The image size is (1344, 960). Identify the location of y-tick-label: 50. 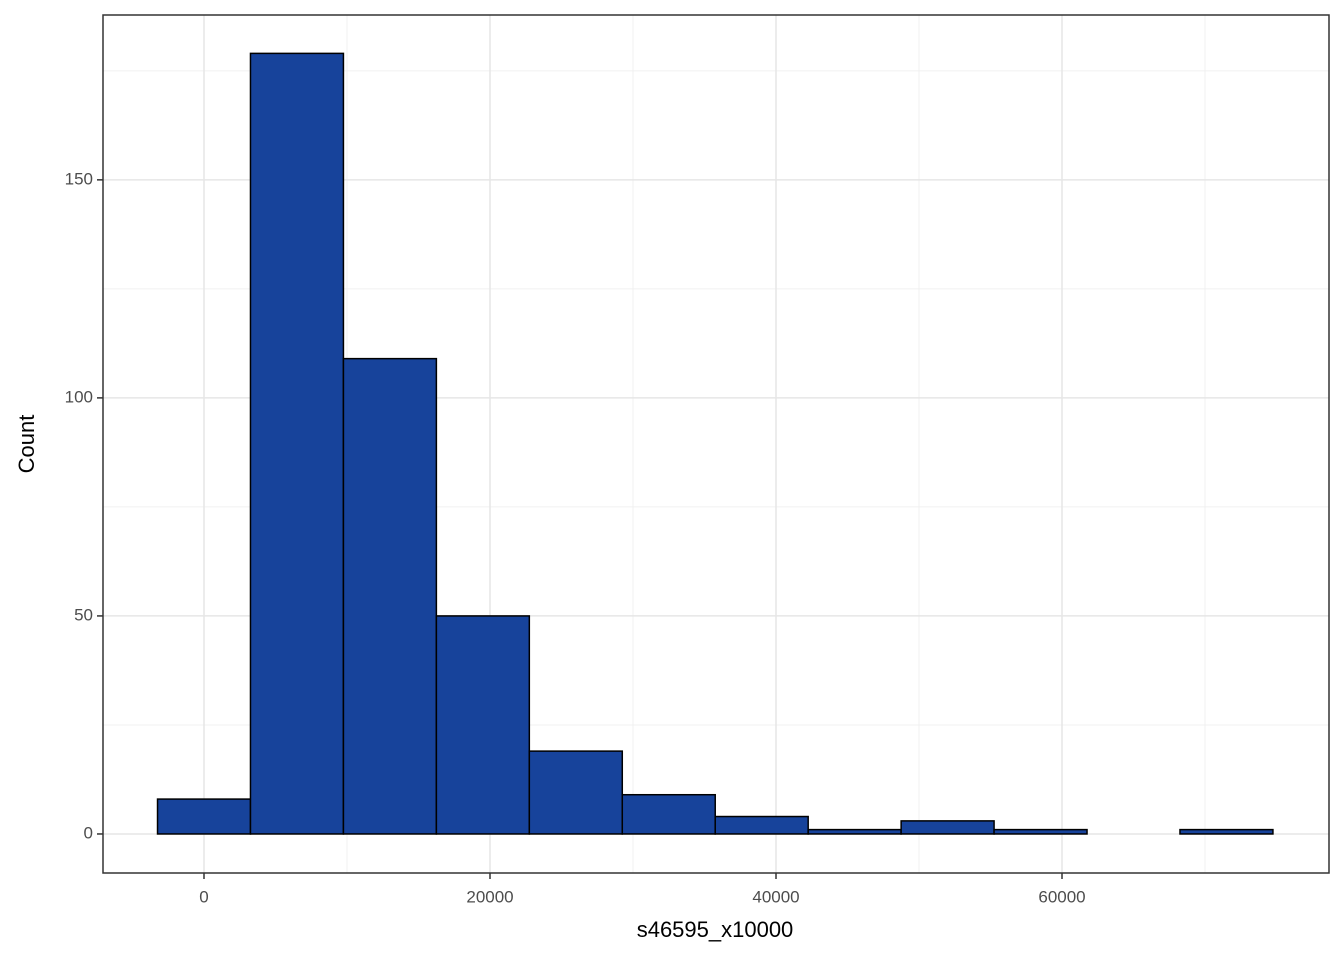
(83, 614).